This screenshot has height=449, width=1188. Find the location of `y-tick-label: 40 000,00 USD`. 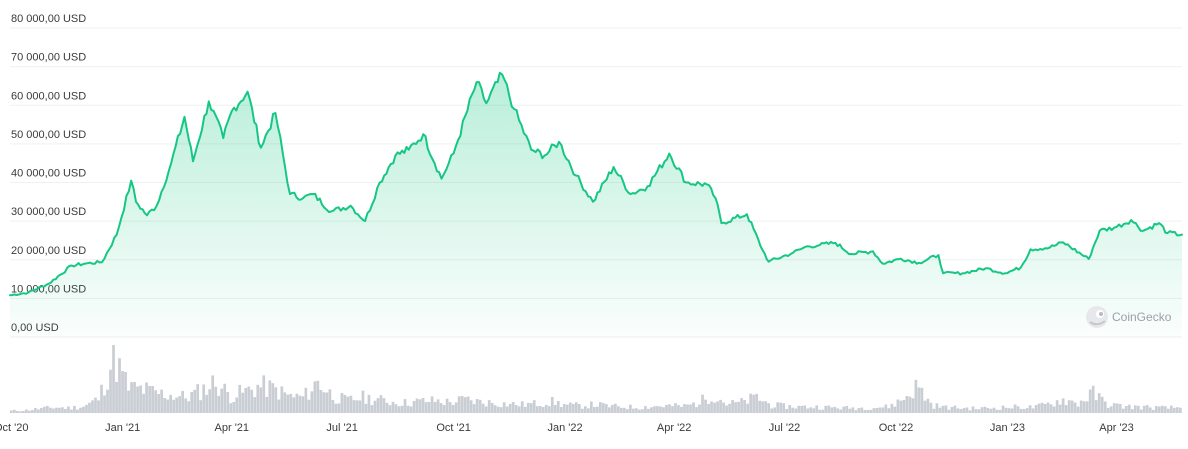

y-tick-label: 40 000,00 USD is located at coordinates (48, 174).